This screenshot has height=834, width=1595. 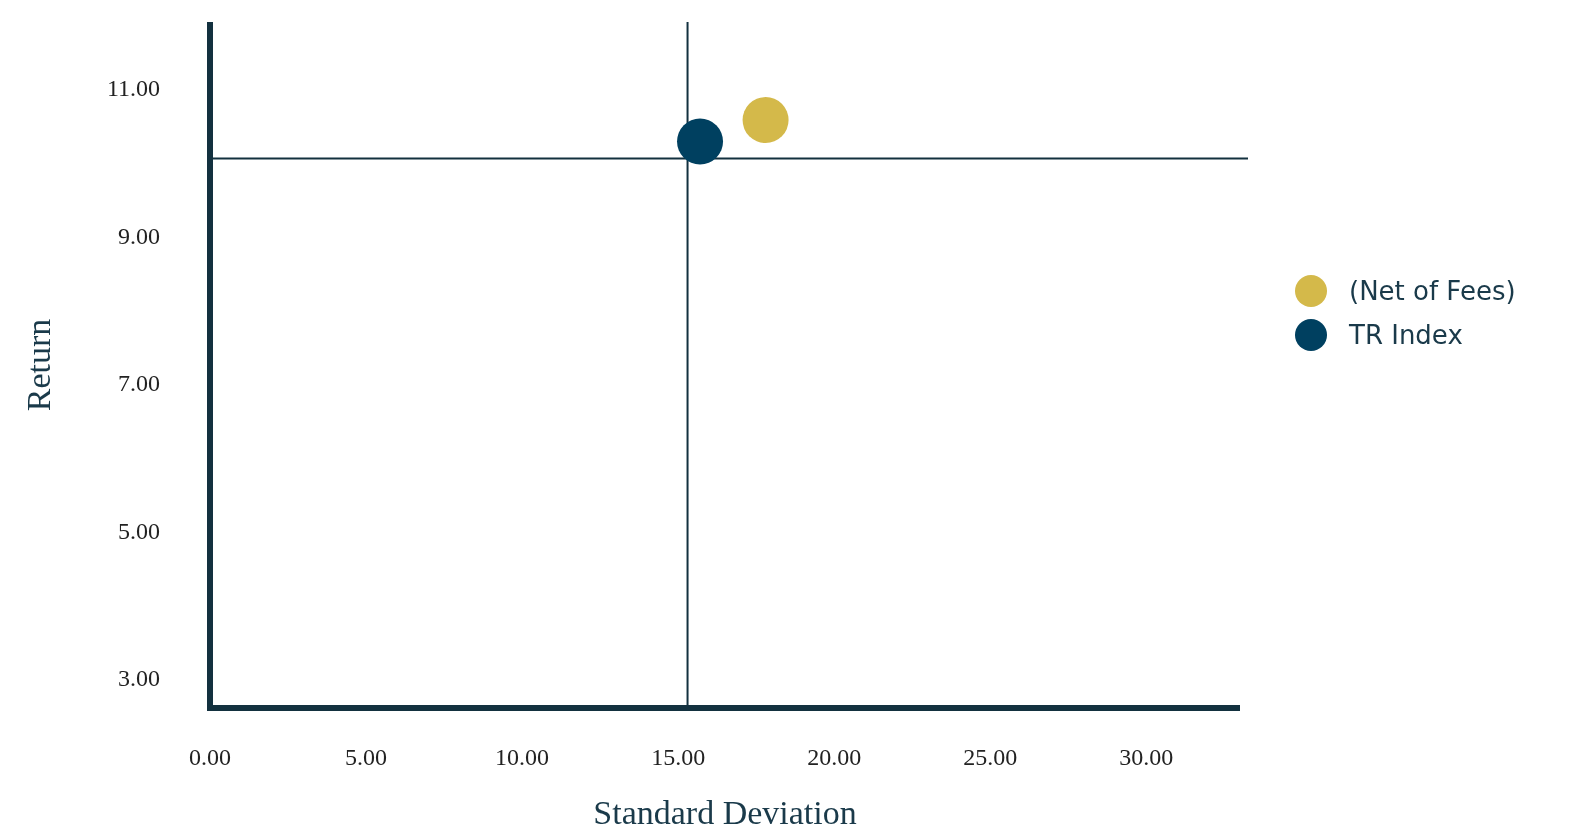 I want to click on x-tick-label: 0.00, so click(x=210, y=757).